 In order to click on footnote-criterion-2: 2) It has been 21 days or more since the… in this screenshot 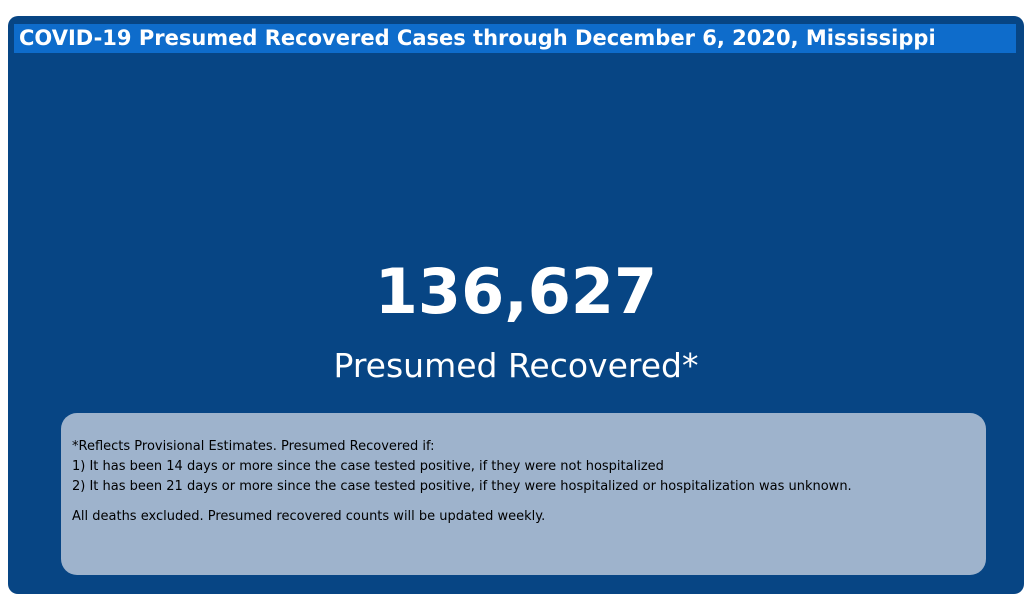, I will do `click(462, 486)`.